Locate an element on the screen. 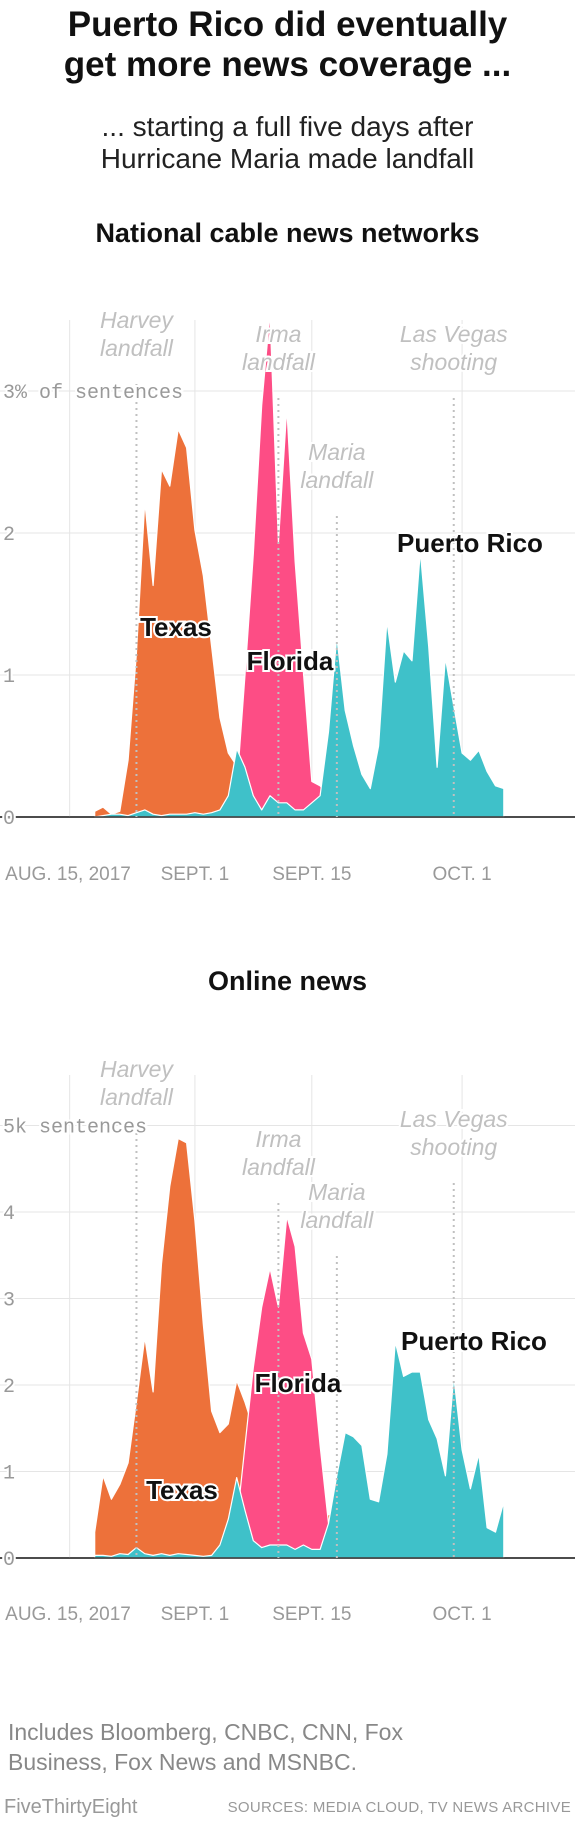  subtitle-line2: Hurricane Maria made landfall is located at coordinates (287, 158).